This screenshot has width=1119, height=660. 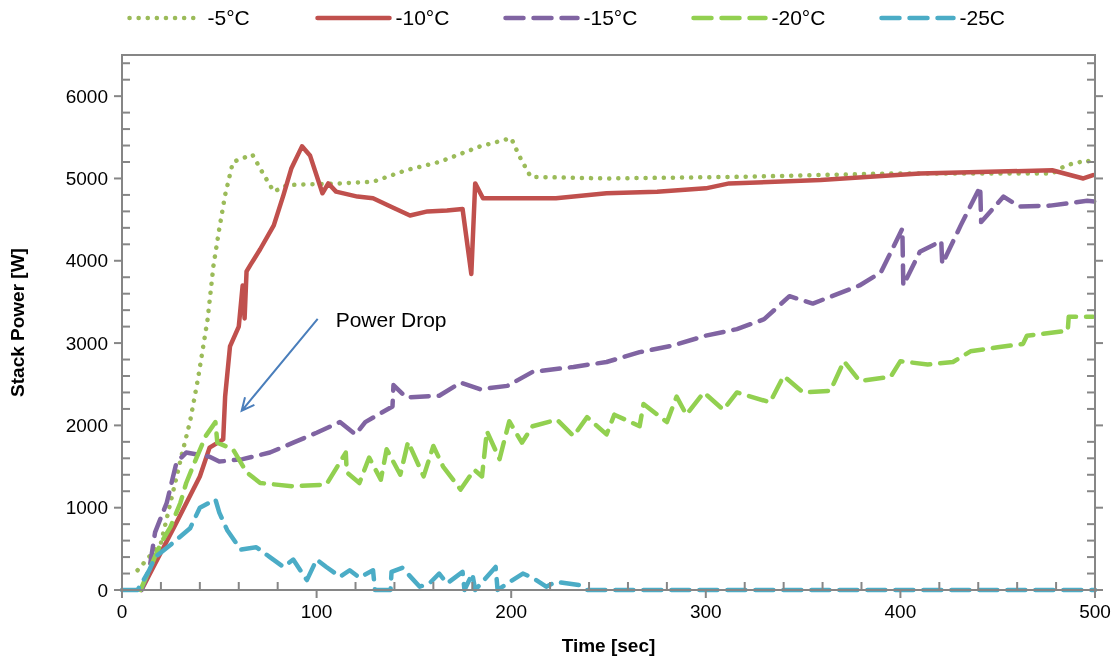 What do you see at coordinates (86, 508) in the screenshot?
I see `y-tick-label: 1000` at bounding box center [86, 508].